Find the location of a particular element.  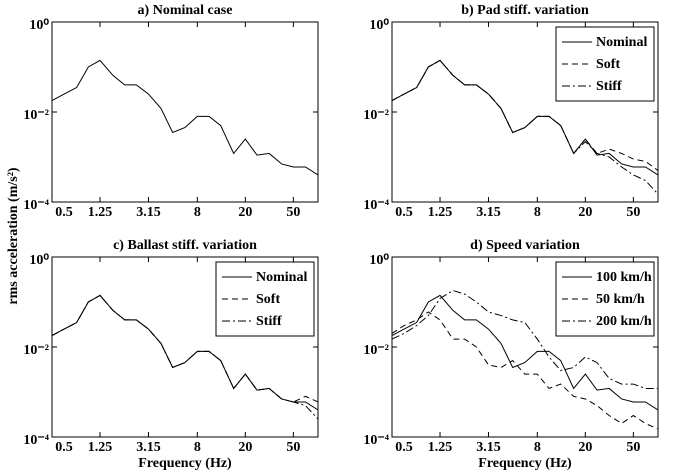

legend-label: 200 km/h is located at coordinates (624, 321).